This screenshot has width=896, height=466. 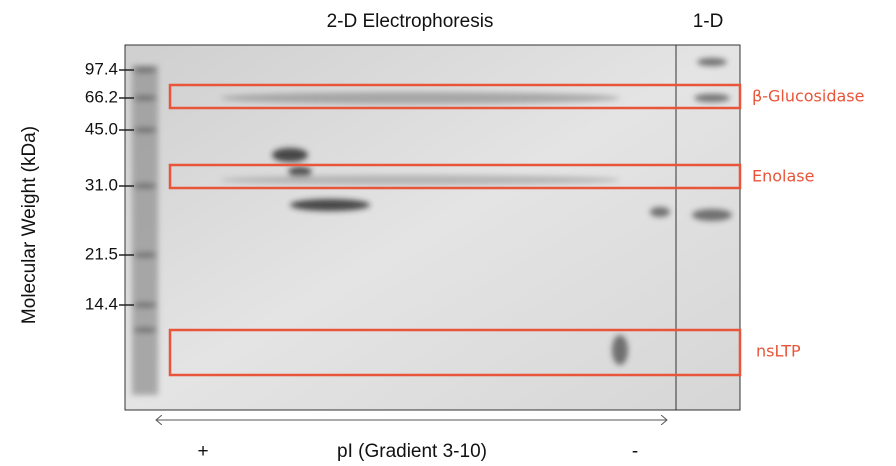 What do you see at coordinates (101, 68) in the screenshot?
I see `marker-label: 97.4` at bounding box center [101, 68].